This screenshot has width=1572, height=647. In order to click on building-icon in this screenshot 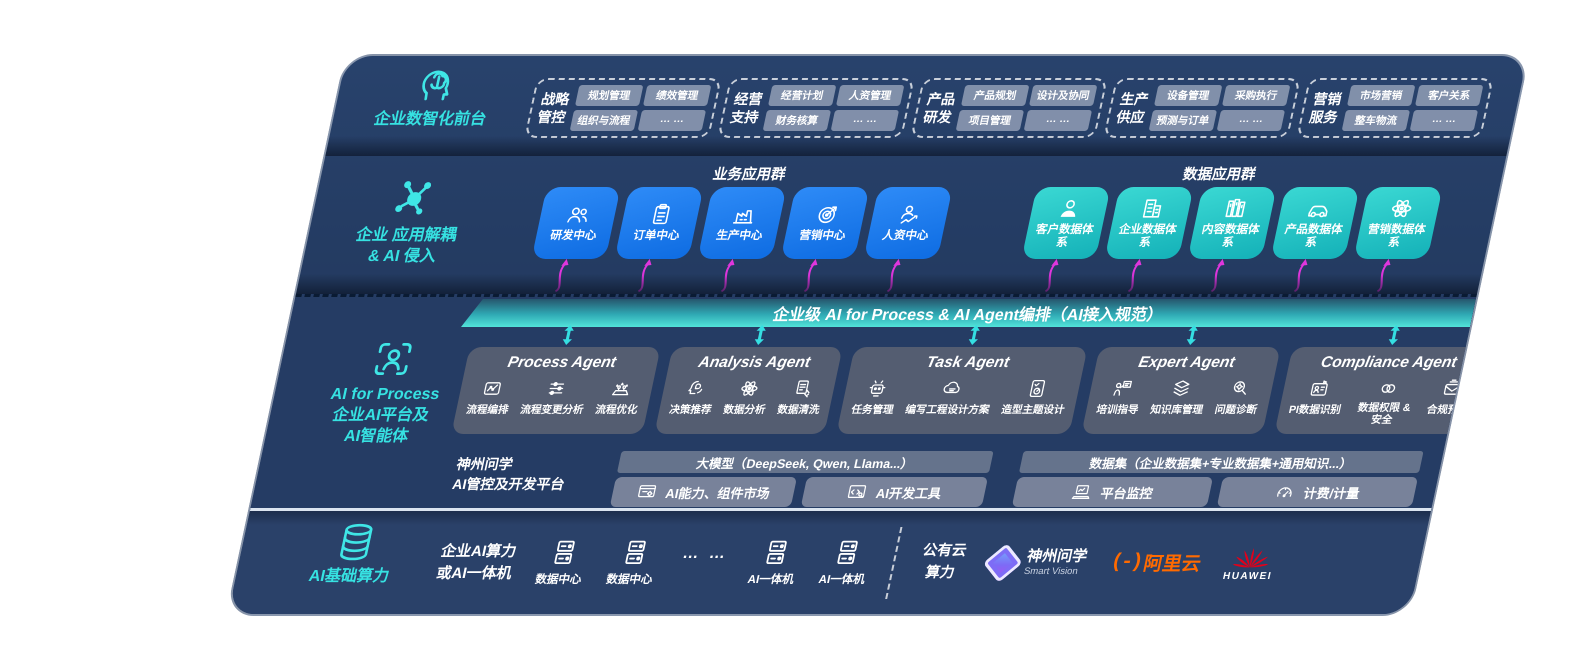, I will do `click(1152, 208)`.